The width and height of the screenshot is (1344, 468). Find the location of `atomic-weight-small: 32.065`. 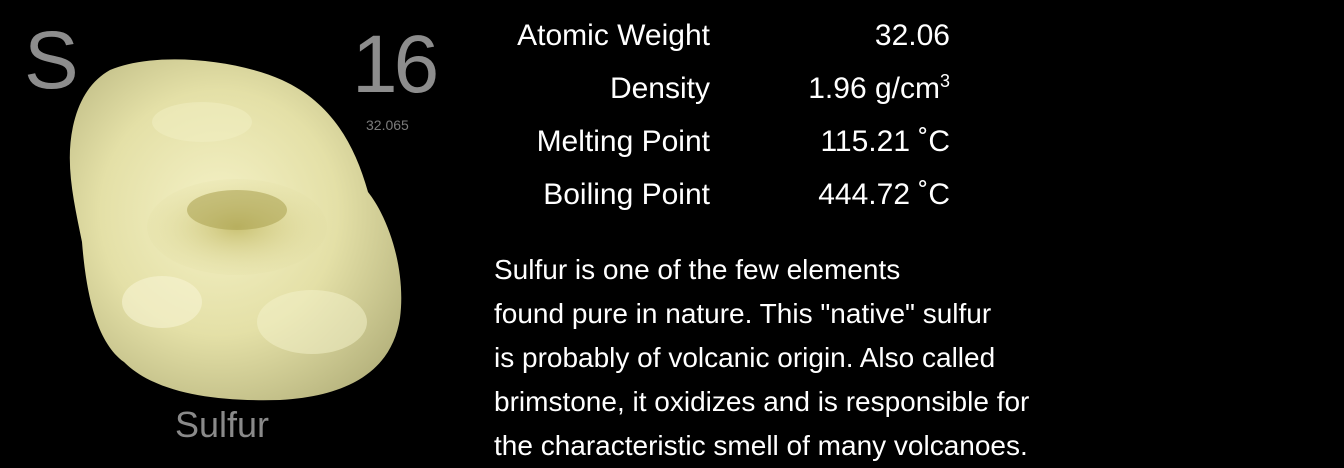

atomic-weight-small: 32.065 is located at coordinates (387, 125).